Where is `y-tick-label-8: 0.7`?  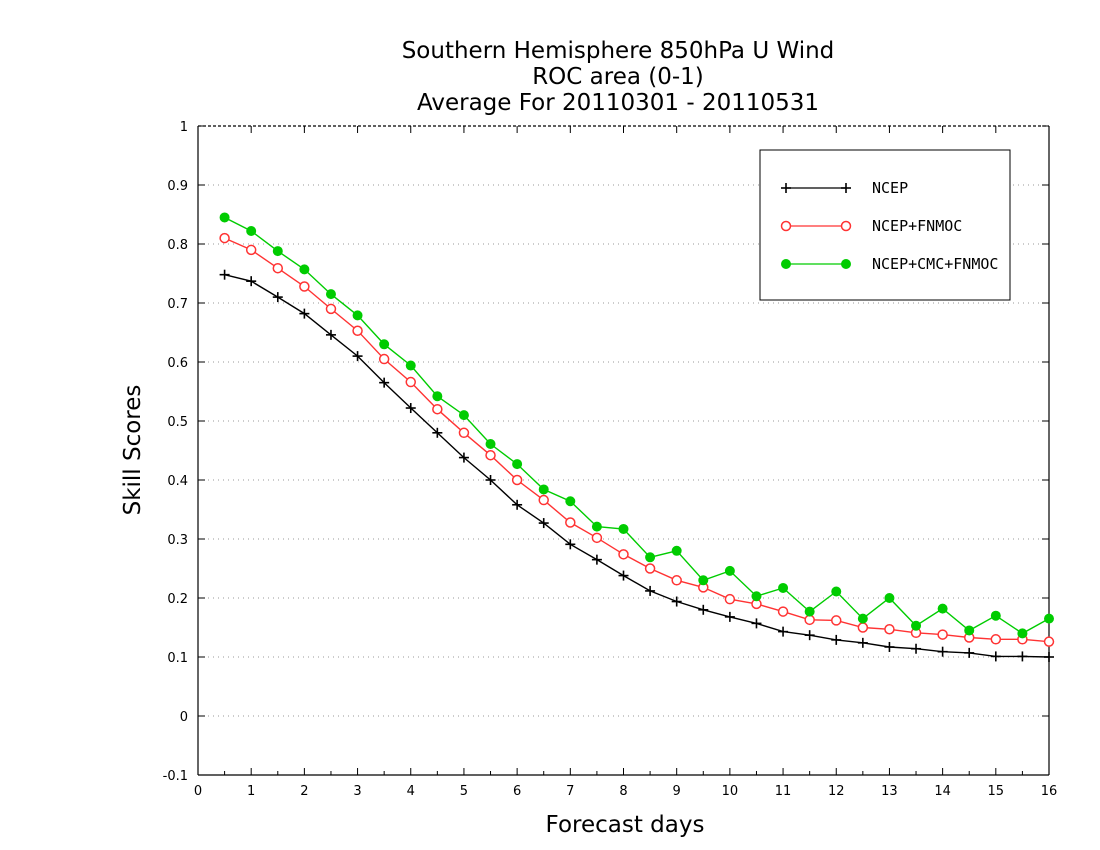 y-tick-label-8: 0.7 is located at coordinates (177, 304).